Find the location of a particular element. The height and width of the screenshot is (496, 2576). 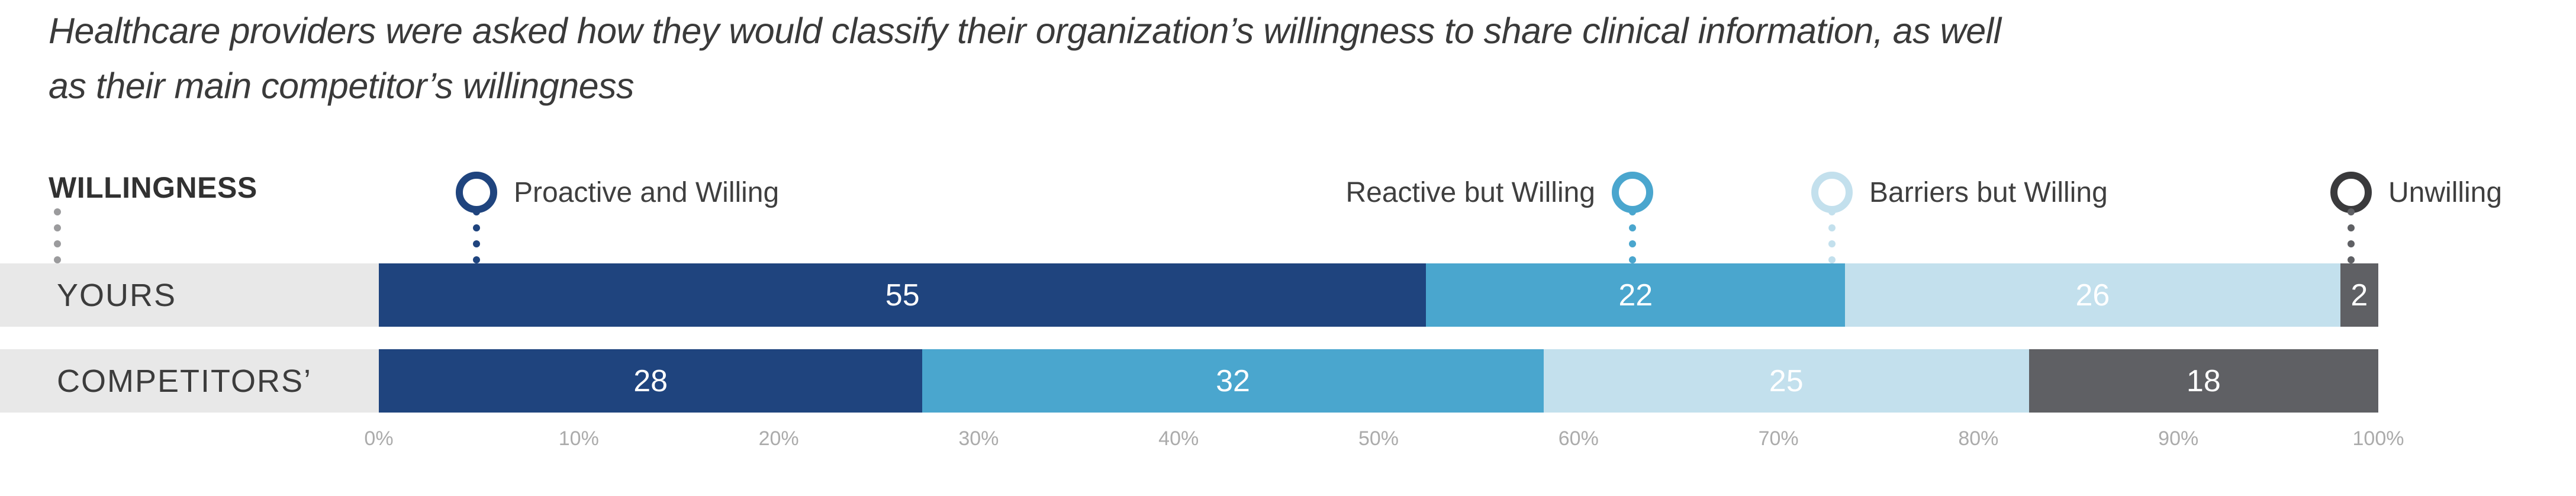

x-axis-tick: 20% is located at coordinates (778, 438).